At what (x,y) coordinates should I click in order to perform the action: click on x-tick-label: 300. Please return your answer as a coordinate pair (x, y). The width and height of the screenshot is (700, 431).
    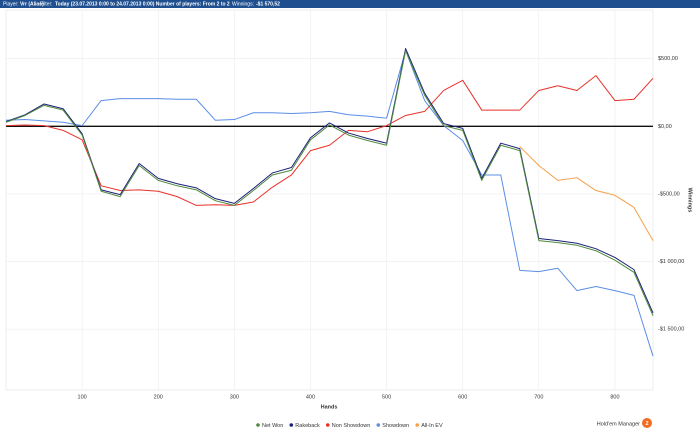
    Looking at the image, I should click on (234, 397).